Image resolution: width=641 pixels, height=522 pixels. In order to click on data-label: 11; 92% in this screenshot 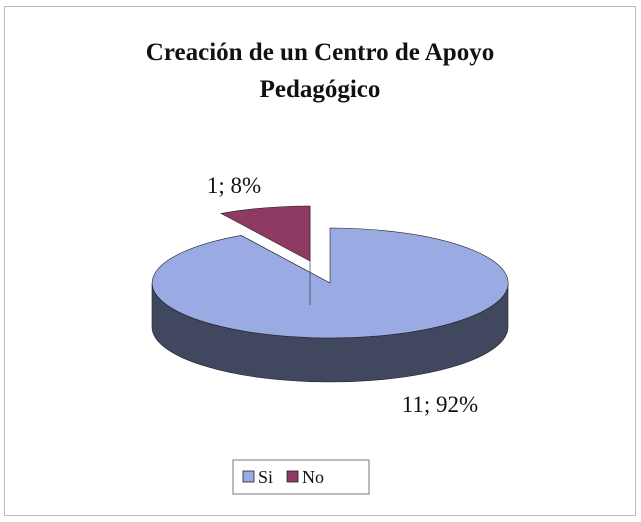, I will do `click(440, 404)`.